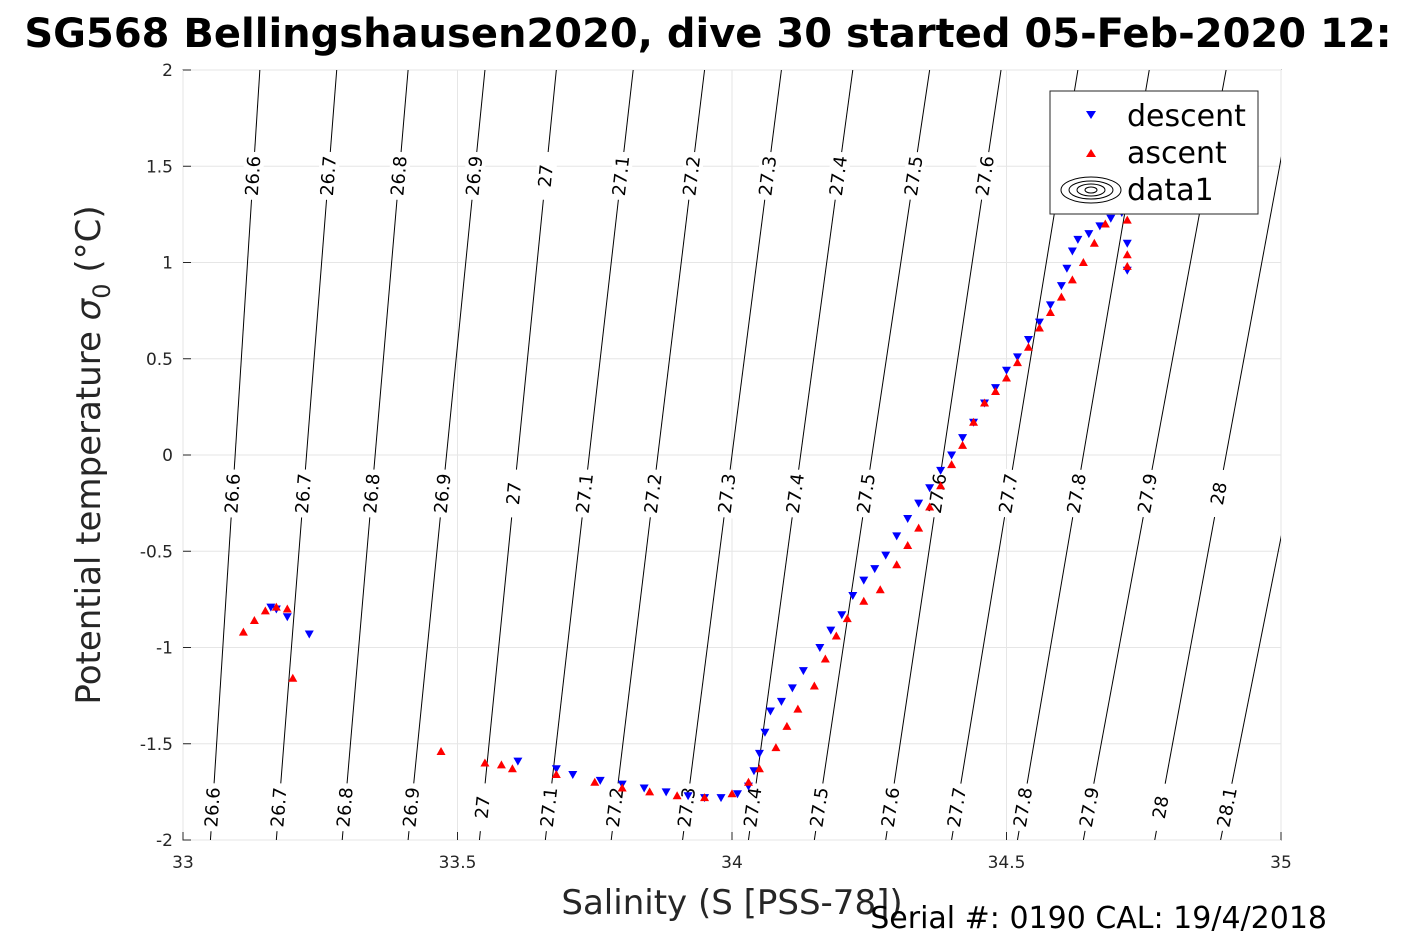 This screenshot has width=1417, height=945. I want to click on legend-ascent-label: ascent, so click(1177, 153).